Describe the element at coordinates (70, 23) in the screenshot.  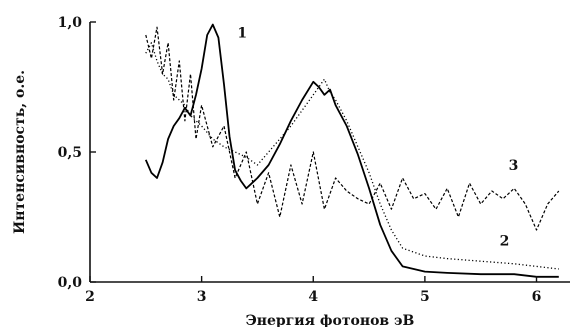
I see `y-tick-label: 1,0` at that location.